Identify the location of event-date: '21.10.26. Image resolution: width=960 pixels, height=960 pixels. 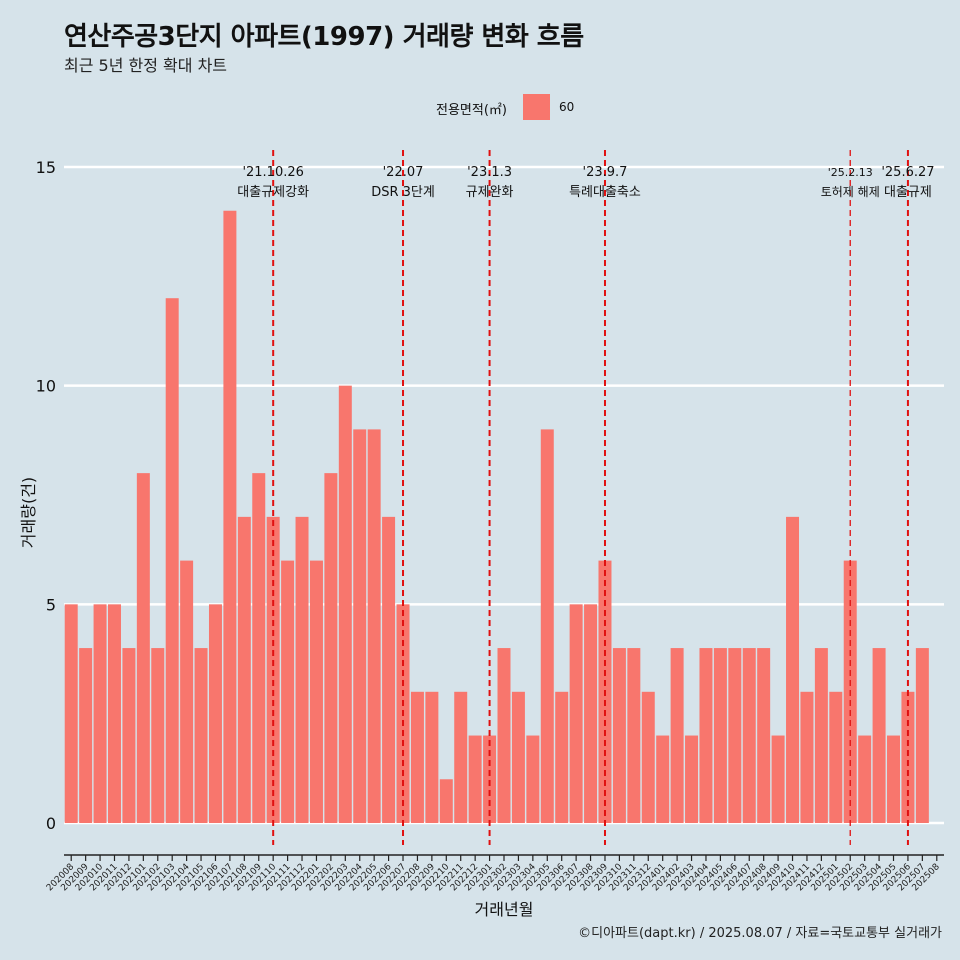
(272, 172).